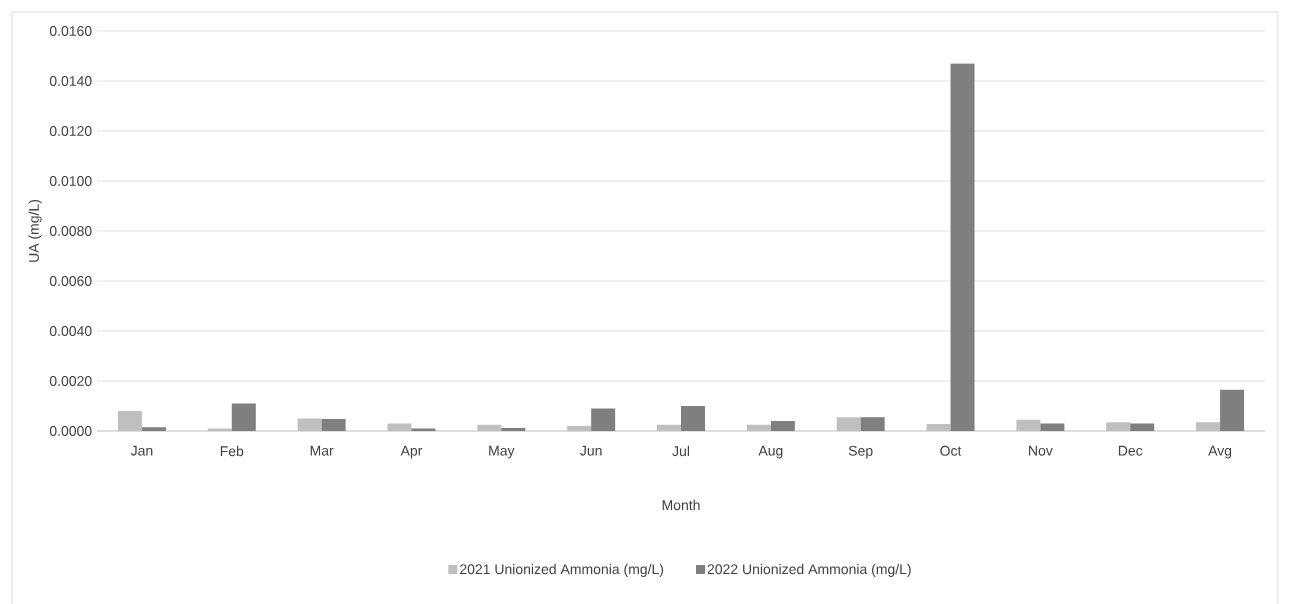  I want to click on x-tick-label: Apr, so click(411, 452).